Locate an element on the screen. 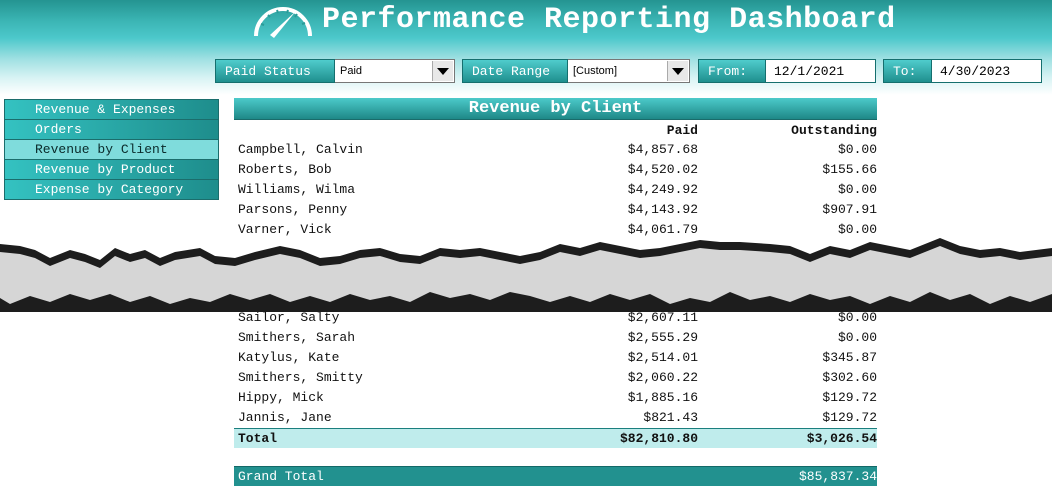  table-row: Jannis, Jane $821.43 $129.72 is located at coordinates (555, 418).